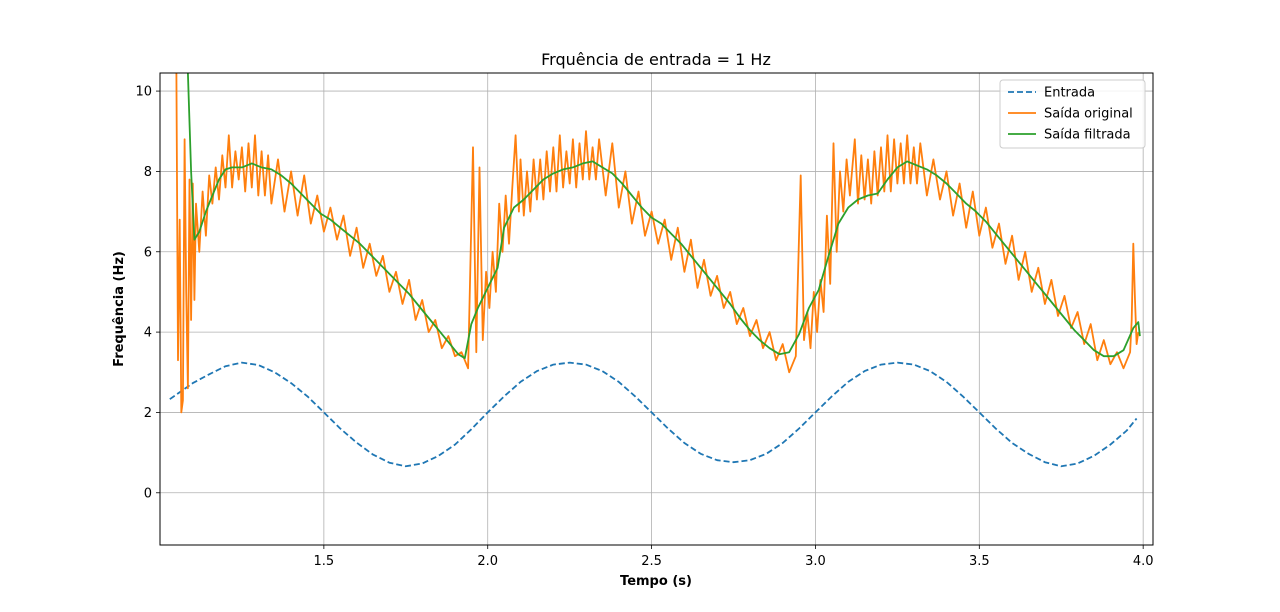  What do you see at coordinates (979, 561) in the screenshot?
I see `x-tick-label: 3.5` at bounding box center [979, 561].